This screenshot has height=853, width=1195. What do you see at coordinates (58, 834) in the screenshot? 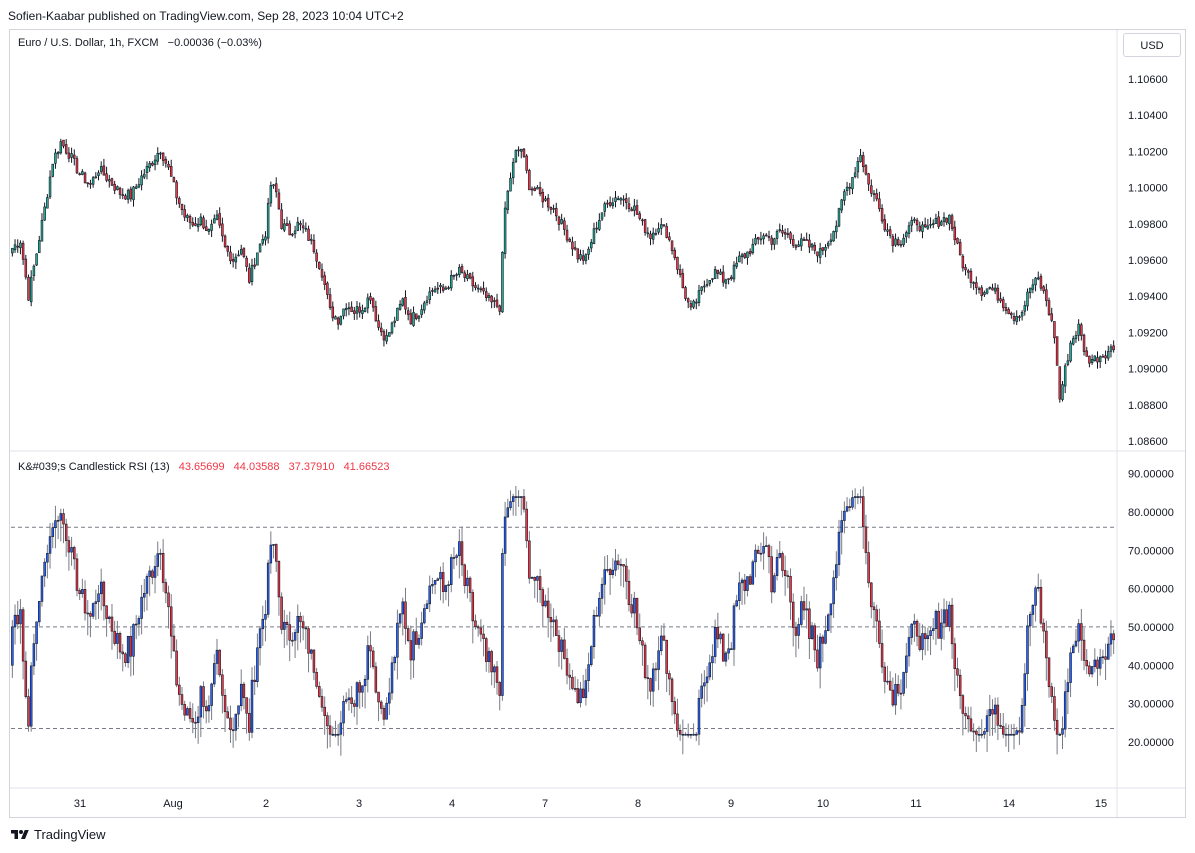
I see `footer-brand: TradingView` at bounding box center [58, 834].